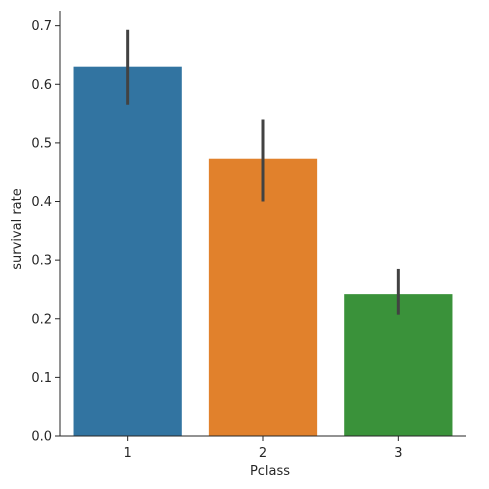  What do you see at coordinates (17, 228) in the screenshot?
I see `y-axis-label: survival rate` at bounding box center [17, 228].